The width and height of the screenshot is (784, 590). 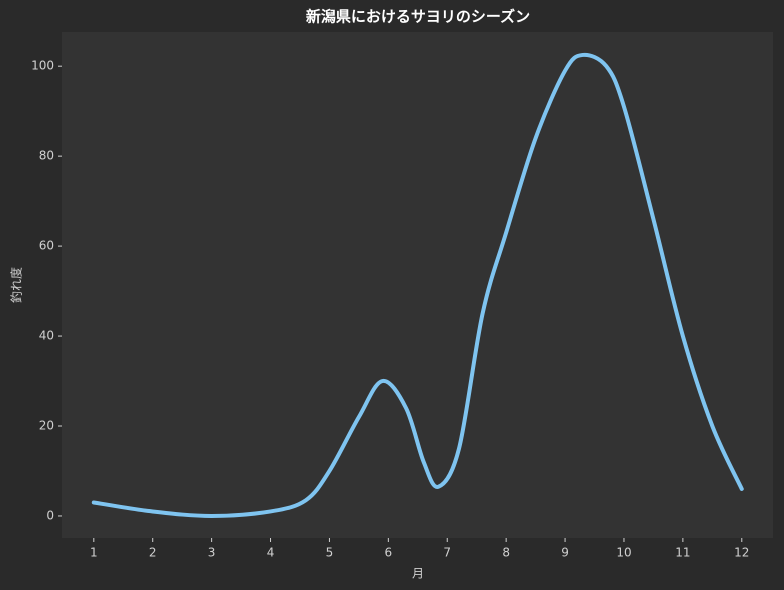 I want to click on y-tick-label: 20, so click(x=46, y=426).